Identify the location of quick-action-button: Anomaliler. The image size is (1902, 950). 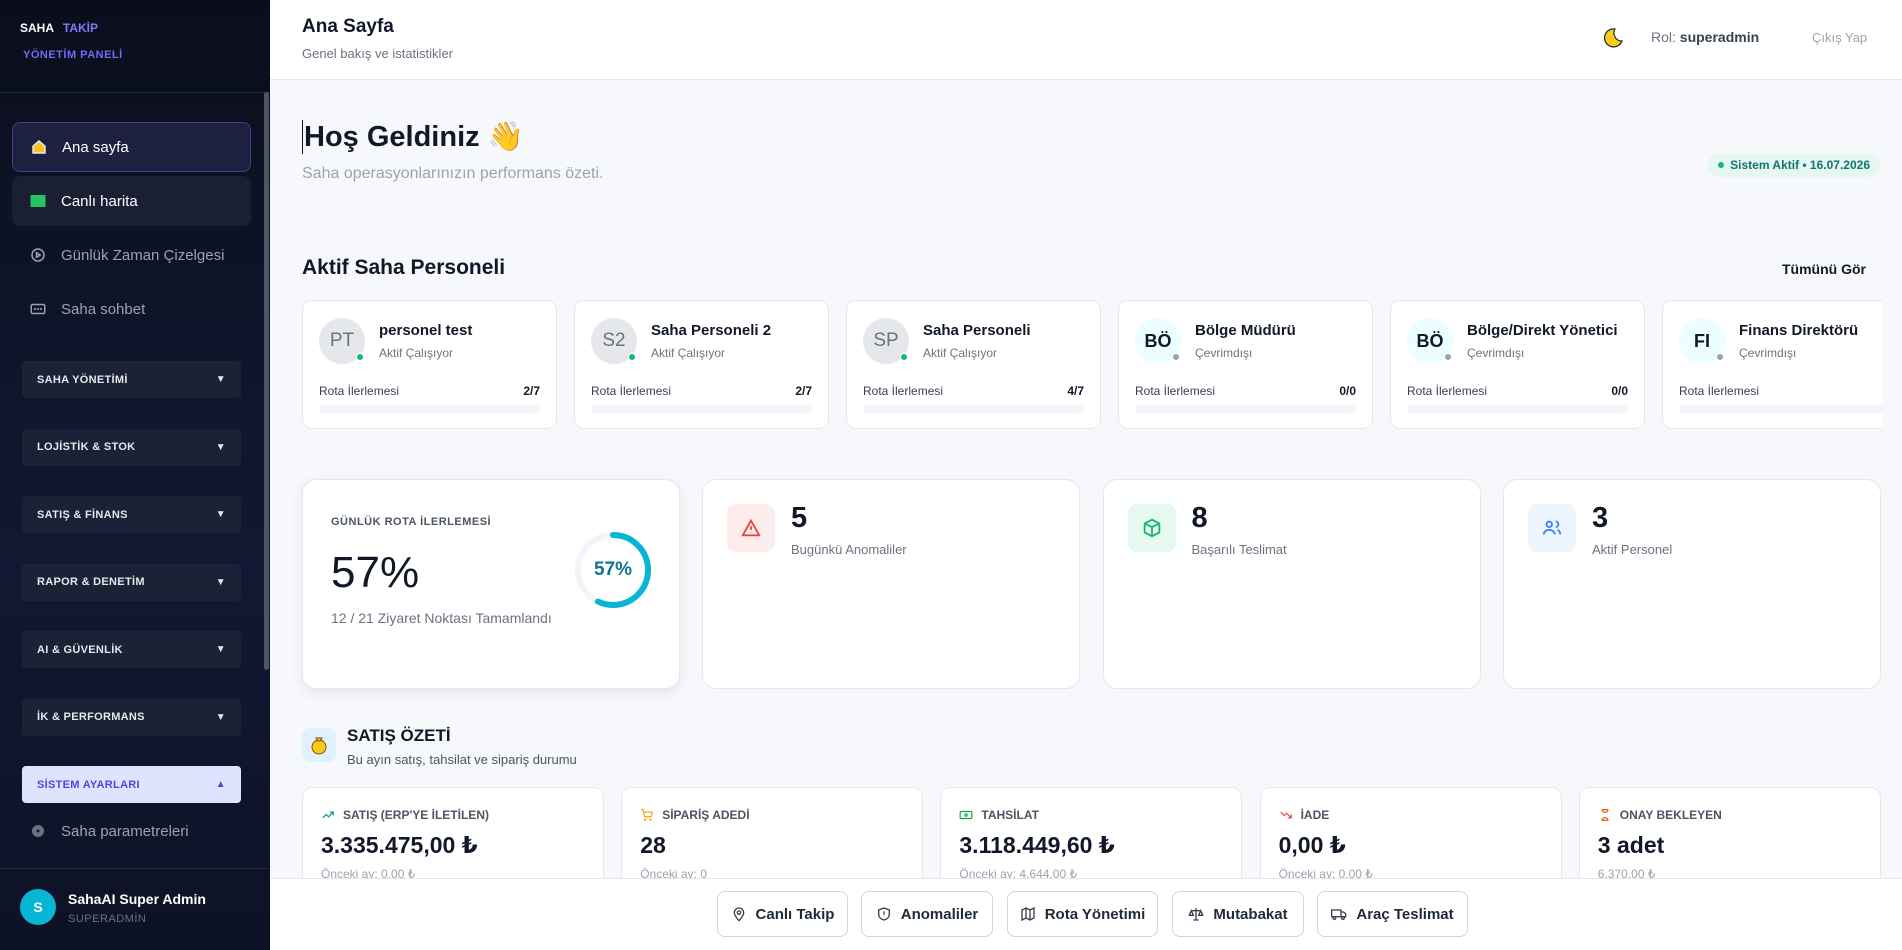
(927, 914).